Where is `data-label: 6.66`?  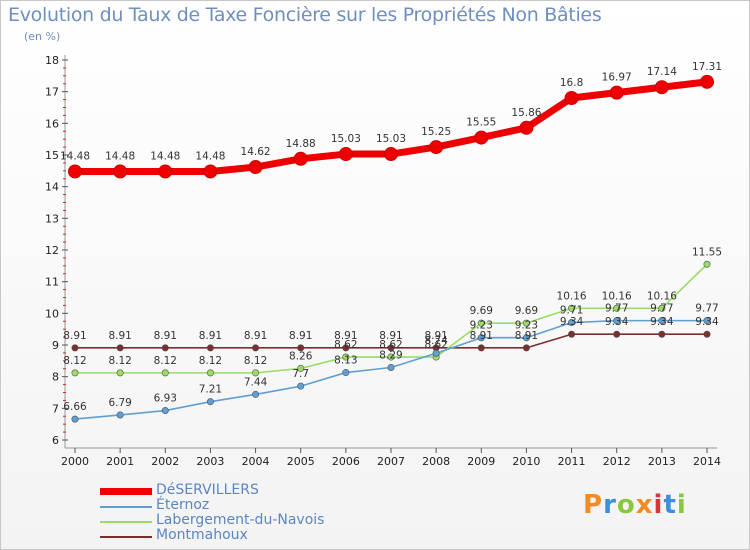
data-label: 6.66 is located at coordinates (75, 407).